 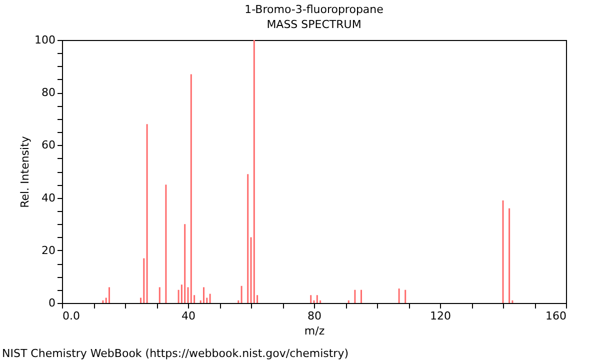 What do you see at coordinates (49, 93) in the screenshot?
I see `y-tick-label: 80` at bounding box center [49, 93].